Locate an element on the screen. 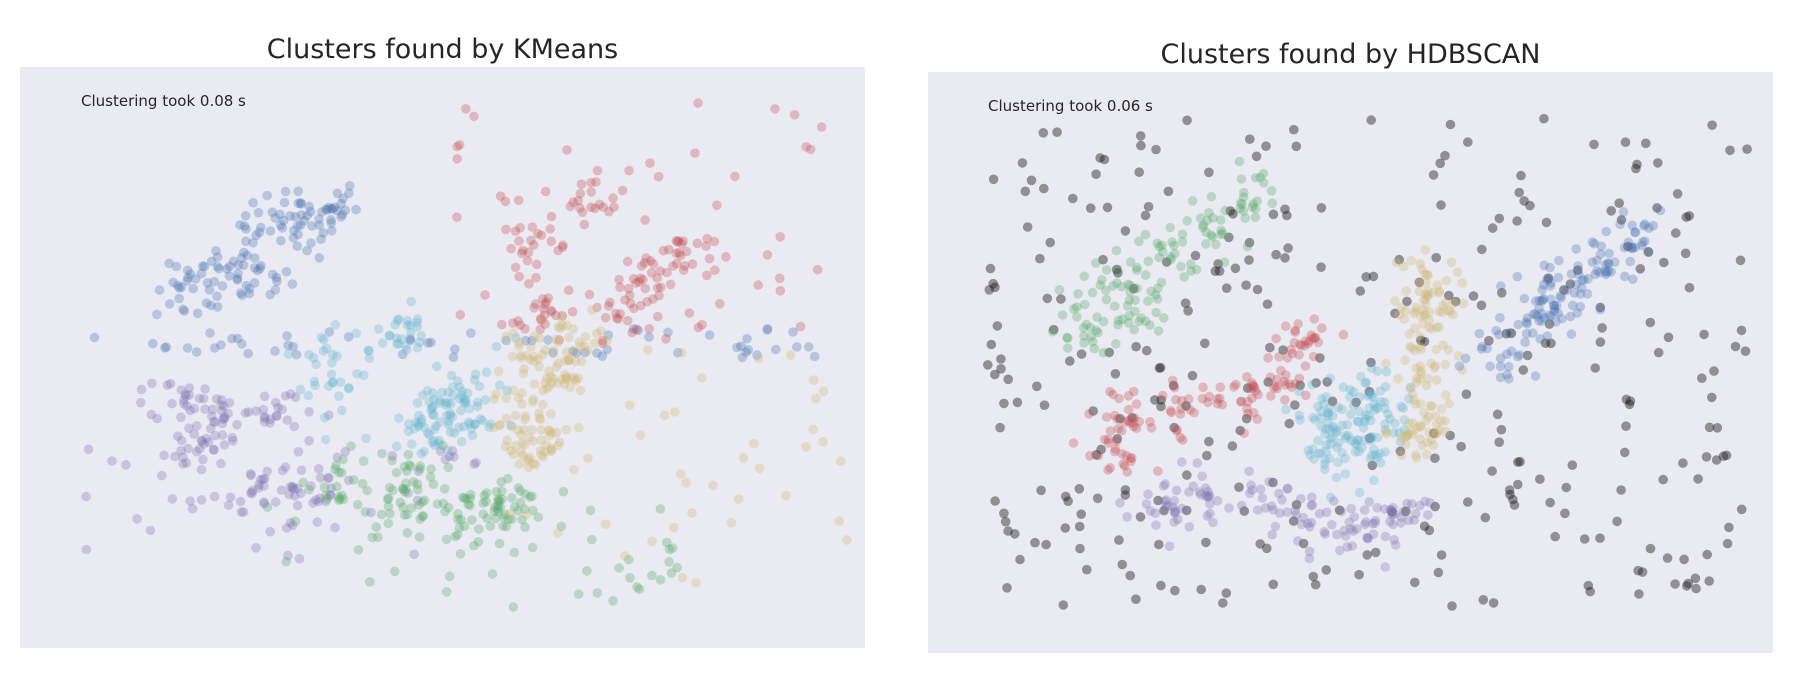  hdbscan-chart-title: Clusters found by HDBSCAN is located at coordinates (1350, 54).